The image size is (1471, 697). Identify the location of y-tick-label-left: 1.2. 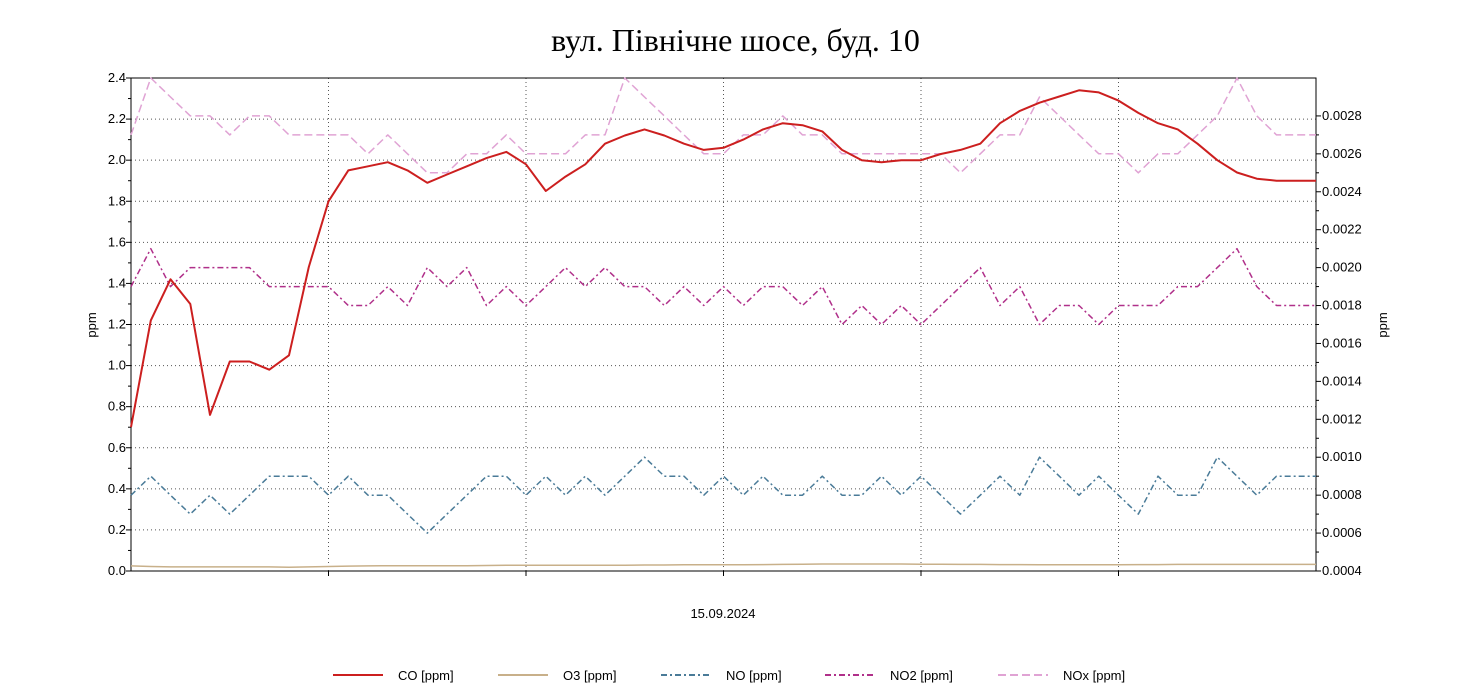
(117, 324).